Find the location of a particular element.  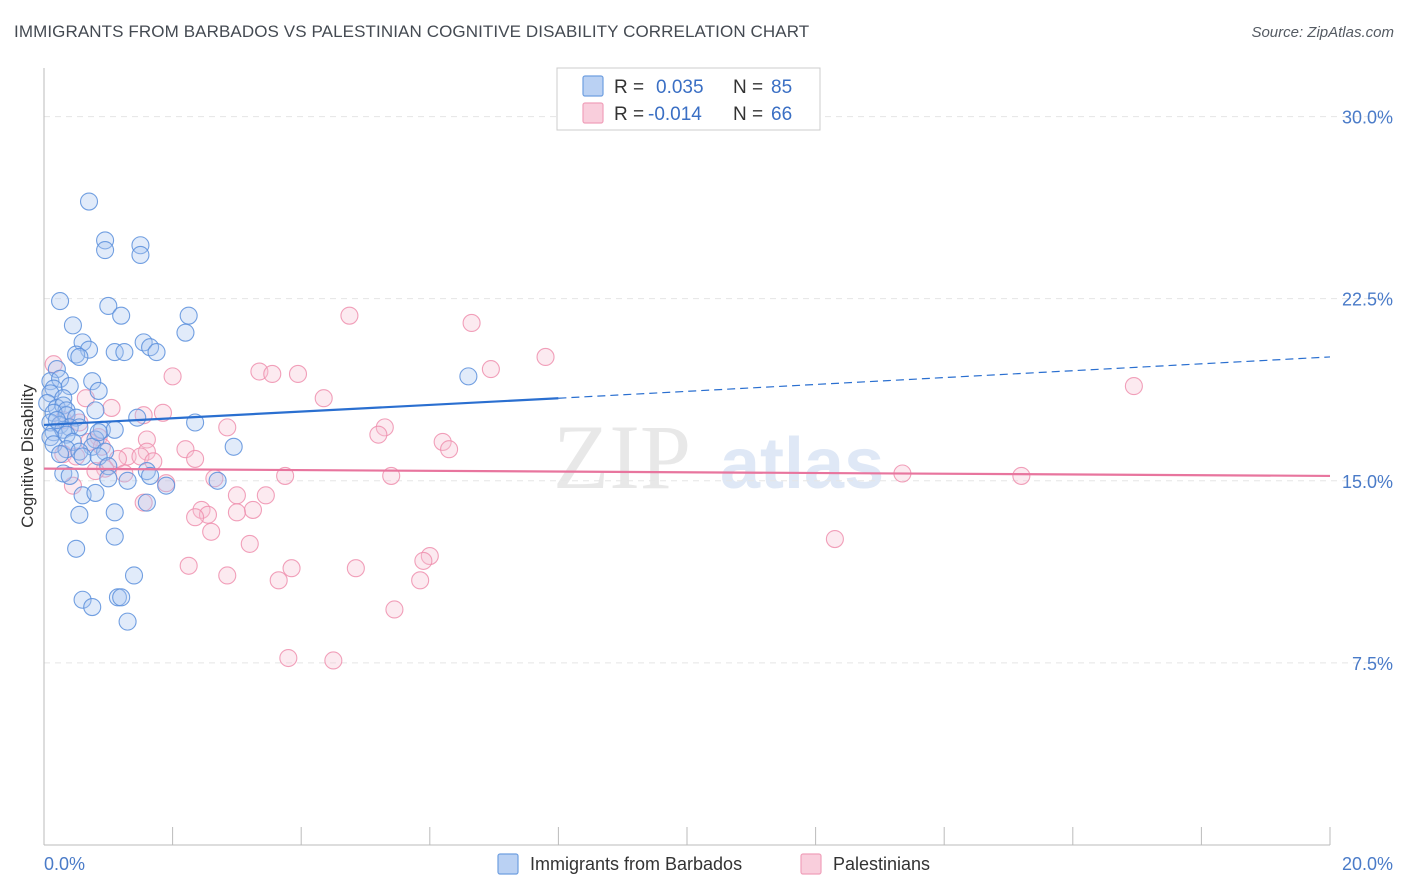

watermark-atlas: atlas is located at coordinates (802, 464).